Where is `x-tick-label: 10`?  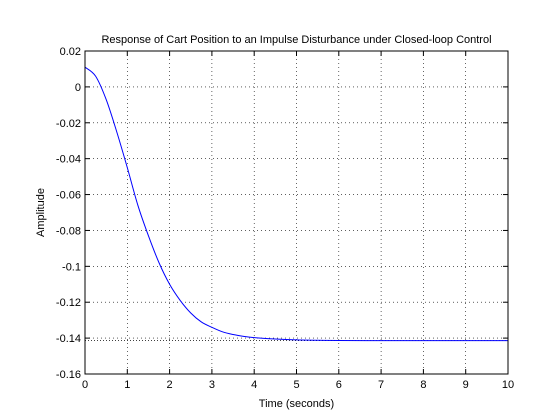
x-tick-label: 10 is located at coordinates (508, 385).